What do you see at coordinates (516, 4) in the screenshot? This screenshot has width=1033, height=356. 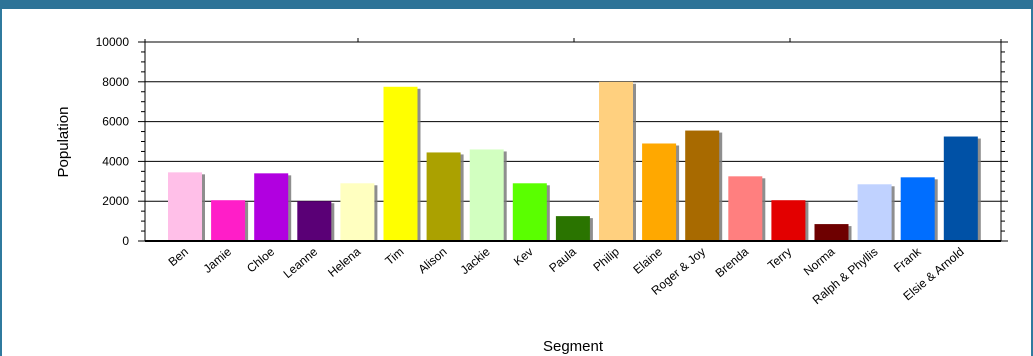 I see `panel-header-bar` at bounding box center [516, 4].